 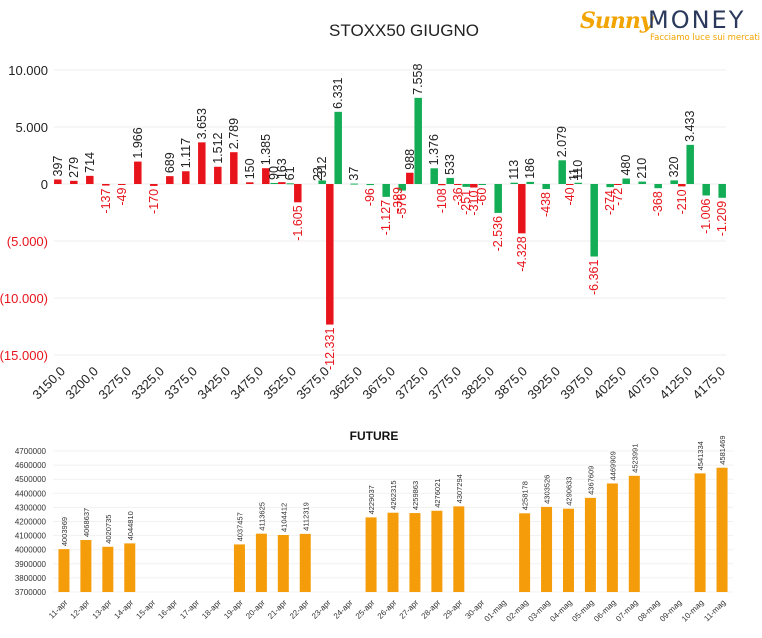 What do you see at coordinates (682, 201) in the screenshot?
I see `data-label: -210` at bounding box center [682, 201].